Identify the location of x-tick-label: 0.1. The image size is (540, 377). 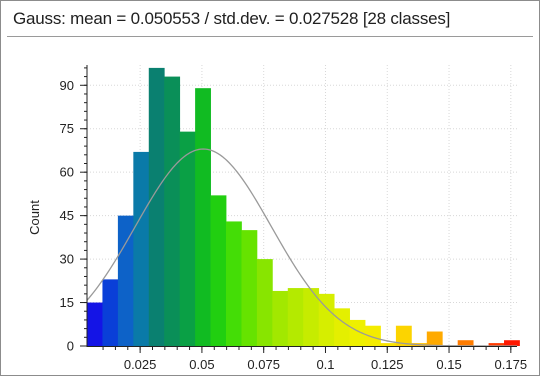
(325, 364).